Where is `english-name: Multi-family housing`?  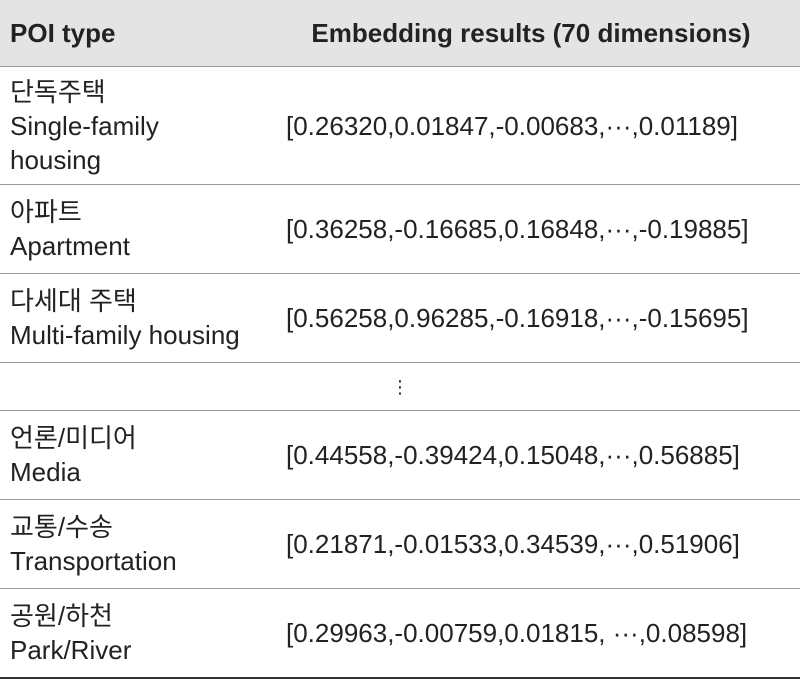
english-name: Multi-family housing is located at coordinates (125, 335).